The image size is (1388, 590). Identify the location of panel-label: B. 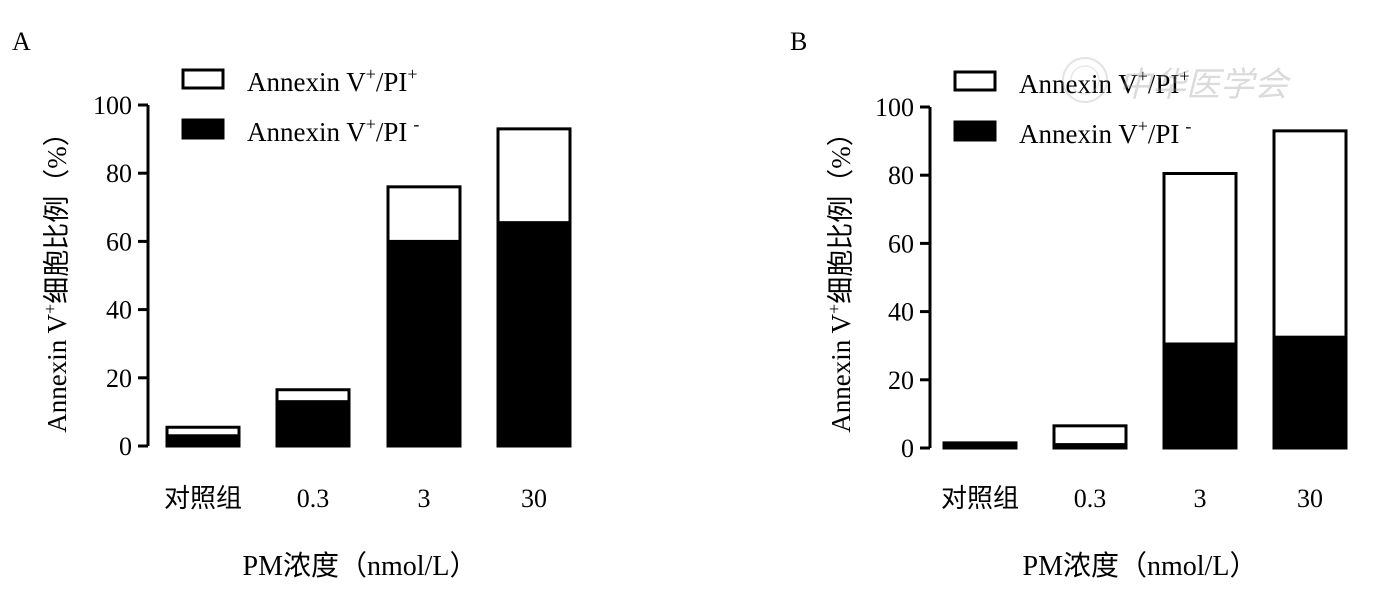
(798, 41).